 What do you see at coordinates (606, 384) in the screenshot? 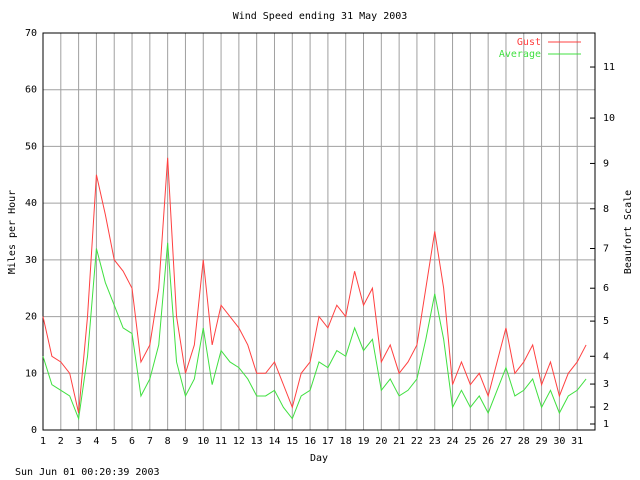
I see `y2-tick-label: 3` at bounding box center [606, 384].